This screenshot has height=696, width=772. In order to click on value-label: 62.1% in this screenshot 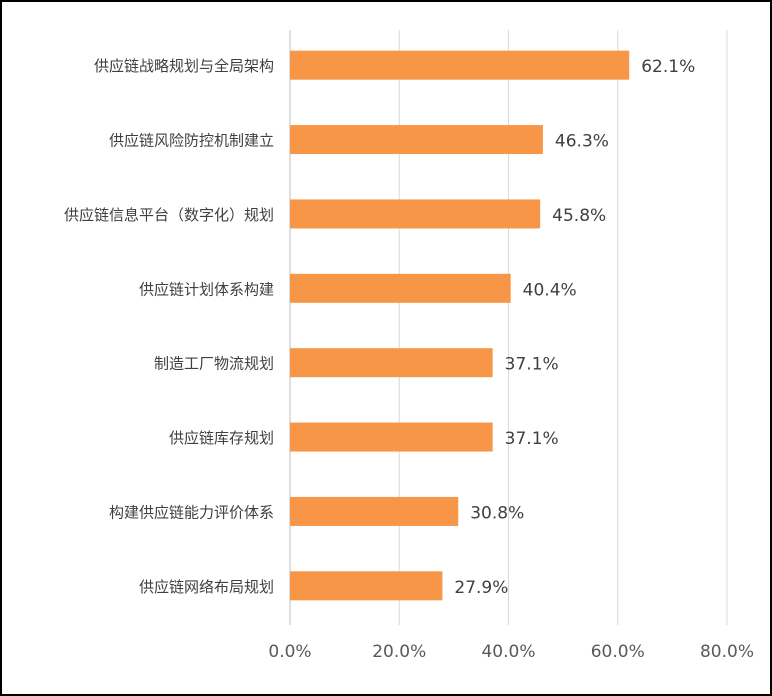, I will do `click(668, 67)`.